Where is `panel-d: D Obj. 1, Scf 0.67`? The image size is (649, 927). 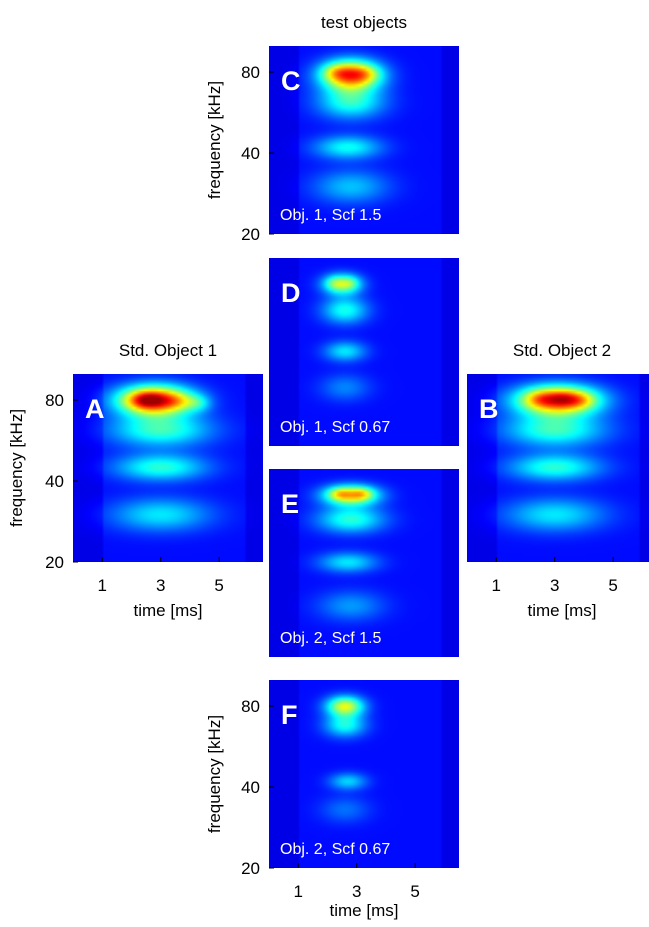
panel-d: D Obj. 1, Scf 0.67 is located at coordinates (364, 352).